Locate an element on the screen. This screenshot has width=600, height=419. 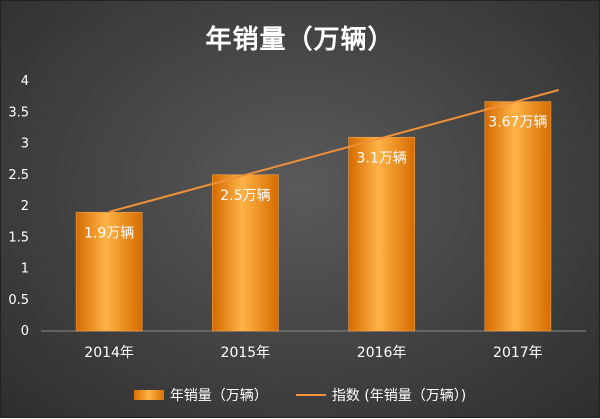
legend-label-trendline: 指数 (年销量（万辆）) is located at coordinates (399, 396).